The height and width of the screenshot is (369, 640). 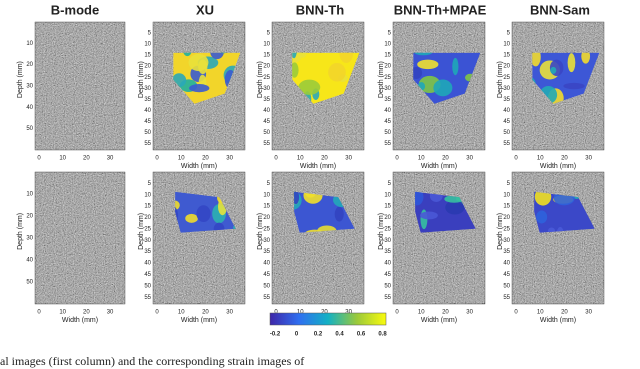 I want to click on column-title: B-mode, so click(x=75, y=9).